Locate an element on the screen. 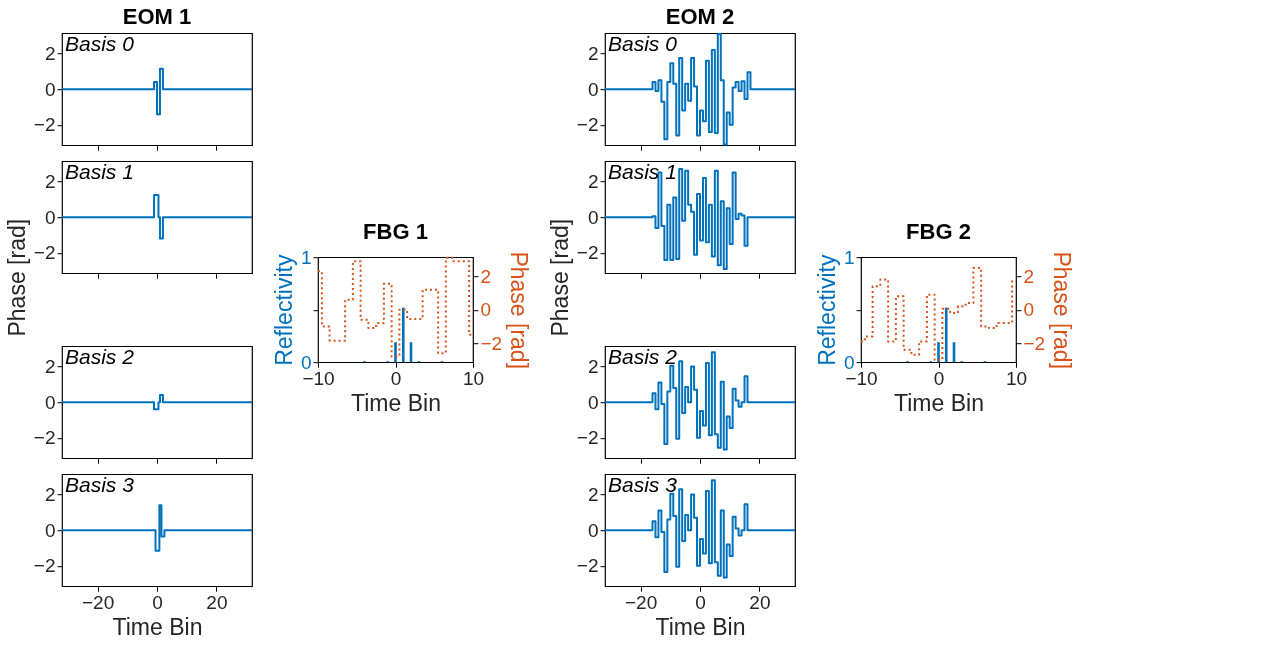 This screenshot has width=1273, height=647. chart-title: FBG 1 is located at coordinates (395, 232).